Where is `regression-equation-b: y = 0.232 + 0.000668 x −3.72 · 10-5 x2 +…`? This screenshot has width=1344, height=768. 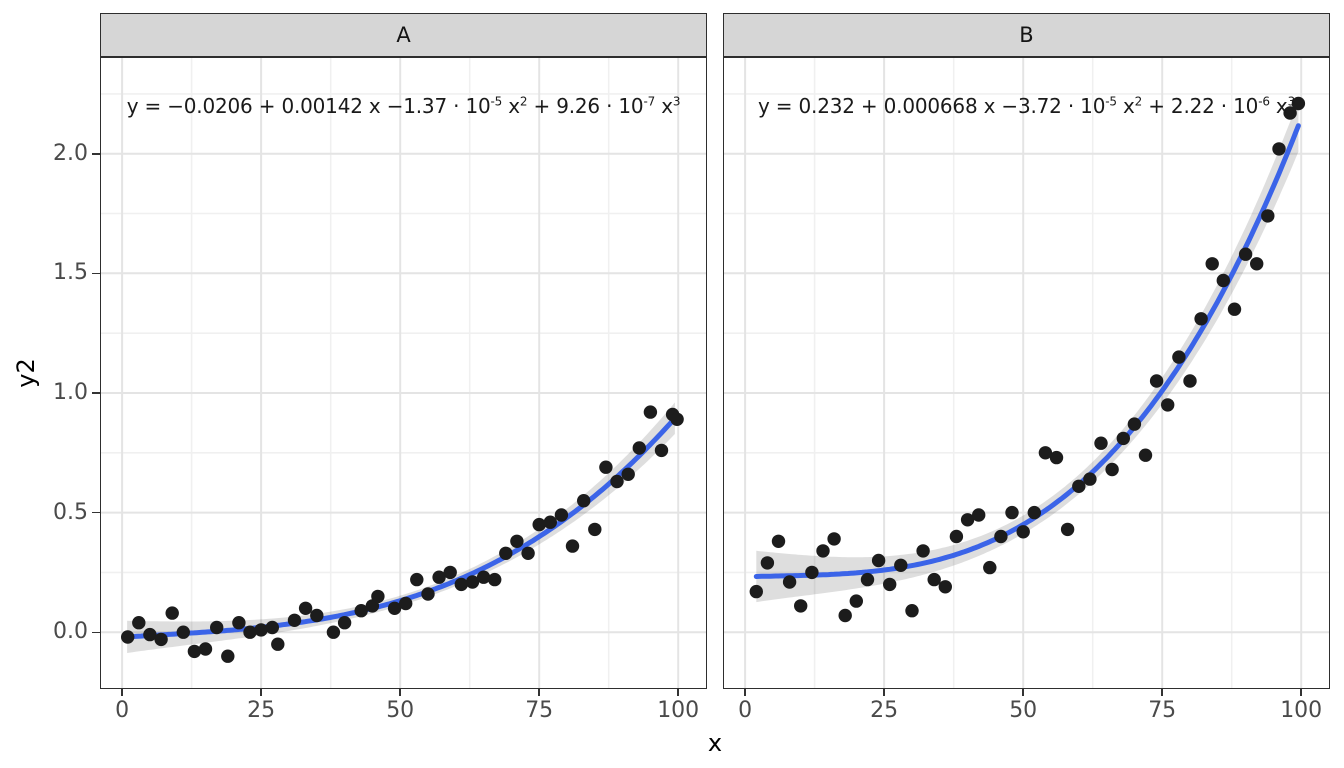
regression-equation-b: y = 0.232 + 0.000668 x −3.72 · 10-5 x2 +… is located at coordinates (1026, 106).